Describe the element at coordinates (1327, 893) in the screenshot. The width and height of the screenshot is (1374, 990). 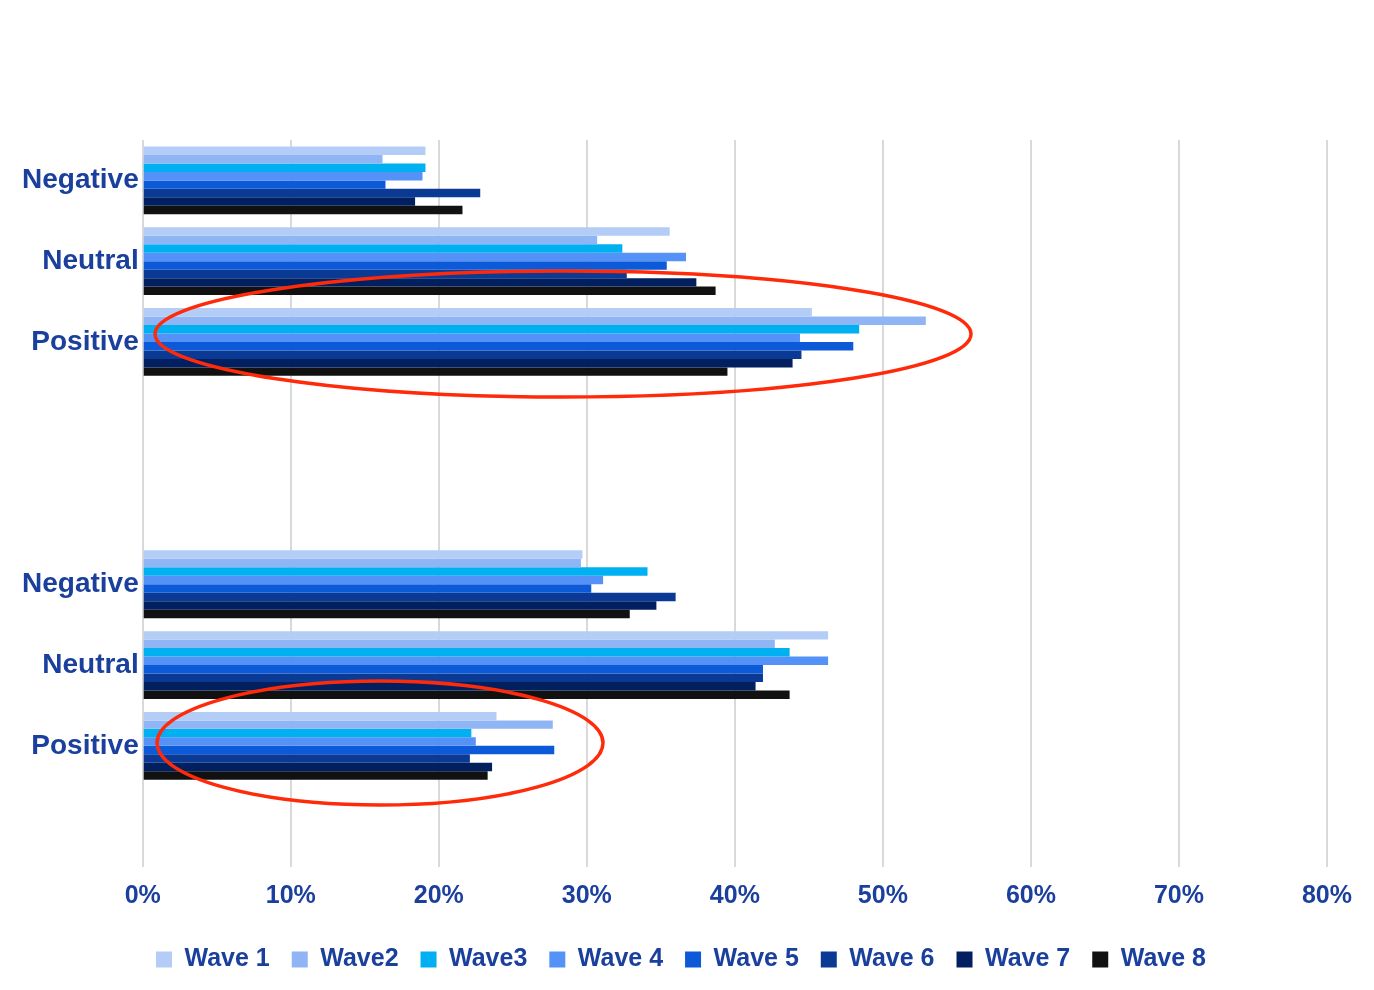
I see `x-tick-label: 80%` at that location.